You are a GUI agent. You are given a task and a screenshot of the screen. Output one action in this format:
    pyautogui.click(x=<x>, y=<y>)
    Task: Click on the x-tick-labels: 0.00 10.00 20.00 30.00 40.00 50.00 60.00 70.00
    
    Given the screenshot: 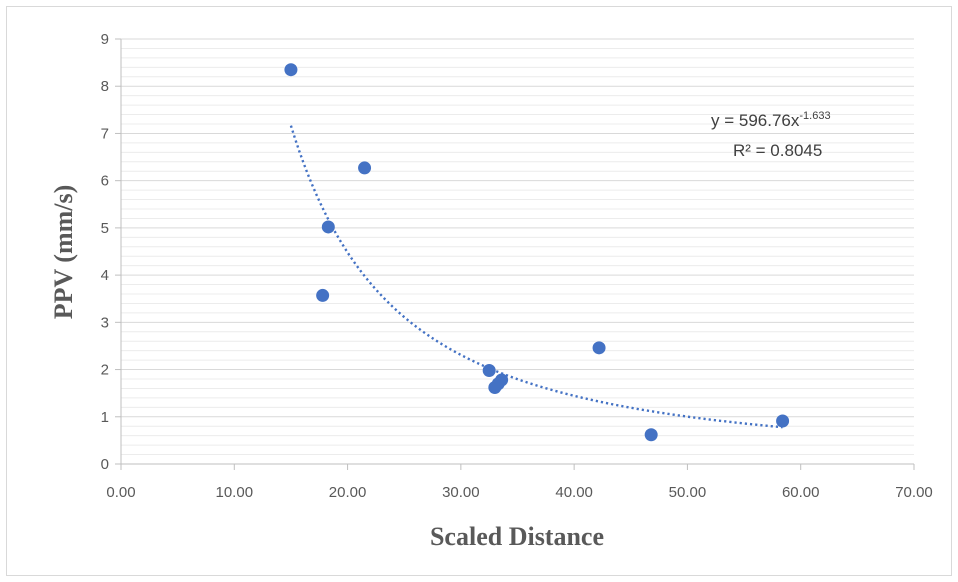 What is the action you would take?
    pyautogui.click(x=519, y=492)
    